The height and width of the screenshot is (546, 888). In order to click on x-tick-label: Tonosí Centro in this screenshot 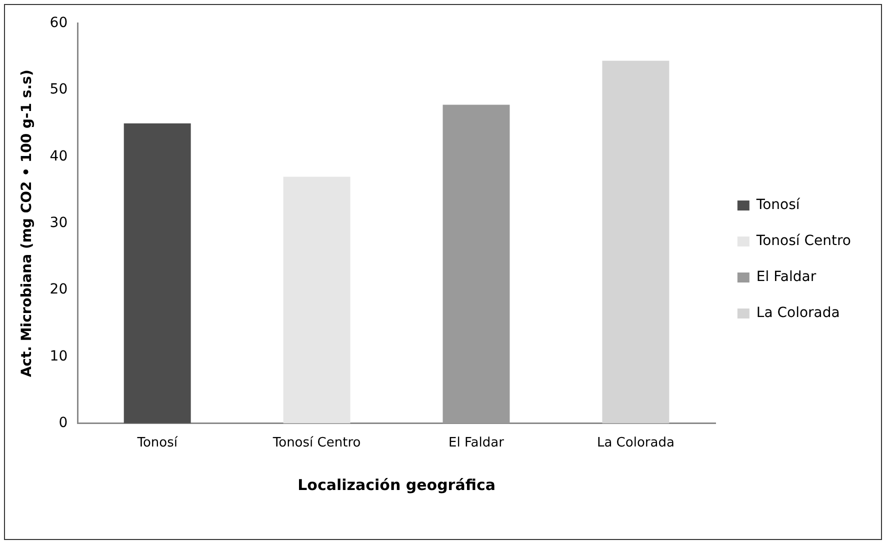, I will do `click(316, 443)`.